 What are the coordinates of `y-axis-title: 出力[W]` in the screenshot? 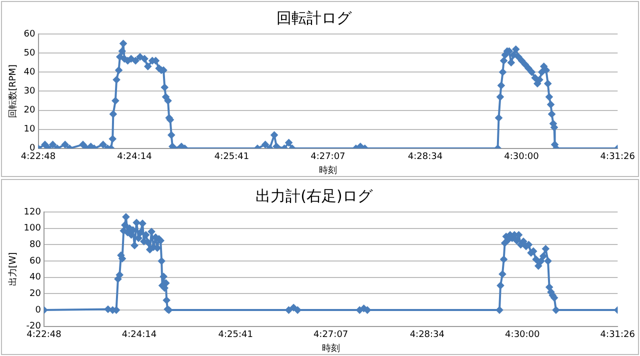 It's located at (13, 269).